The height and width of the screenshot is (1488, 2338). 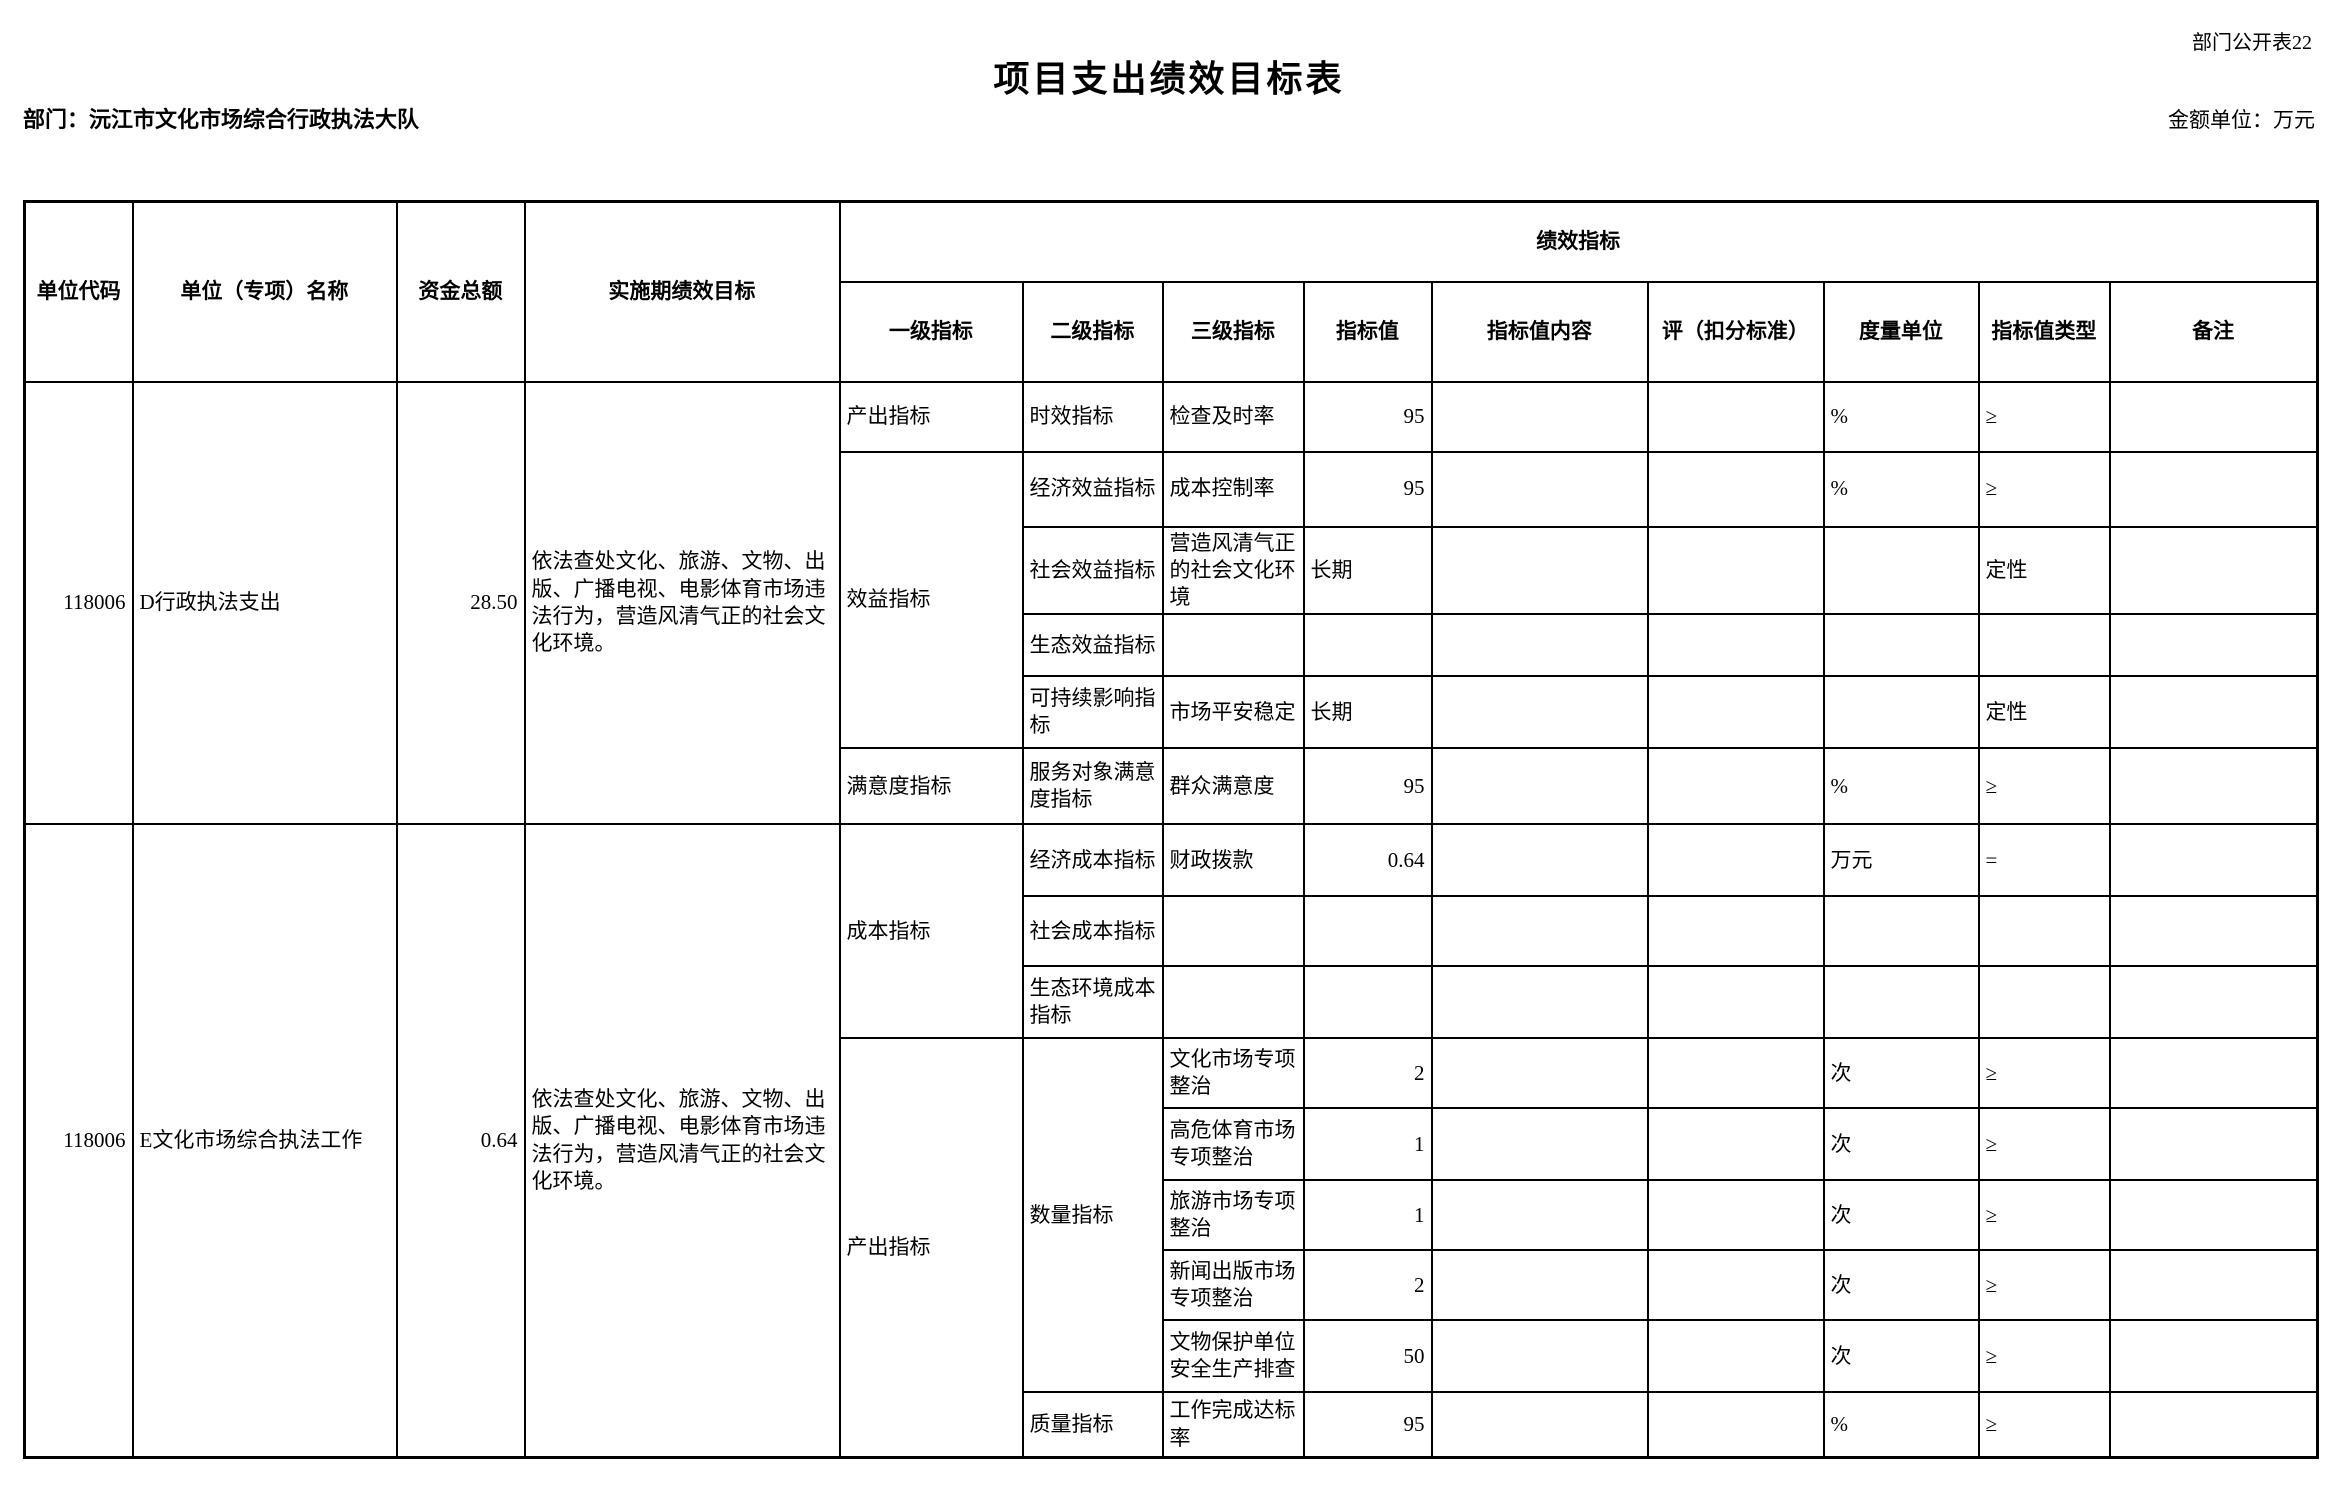 What do you see at coordinates (1233, 712) in the screenshot?
I see `cell-level3: 市场平安稳定` at bounding box center [1233, 712].